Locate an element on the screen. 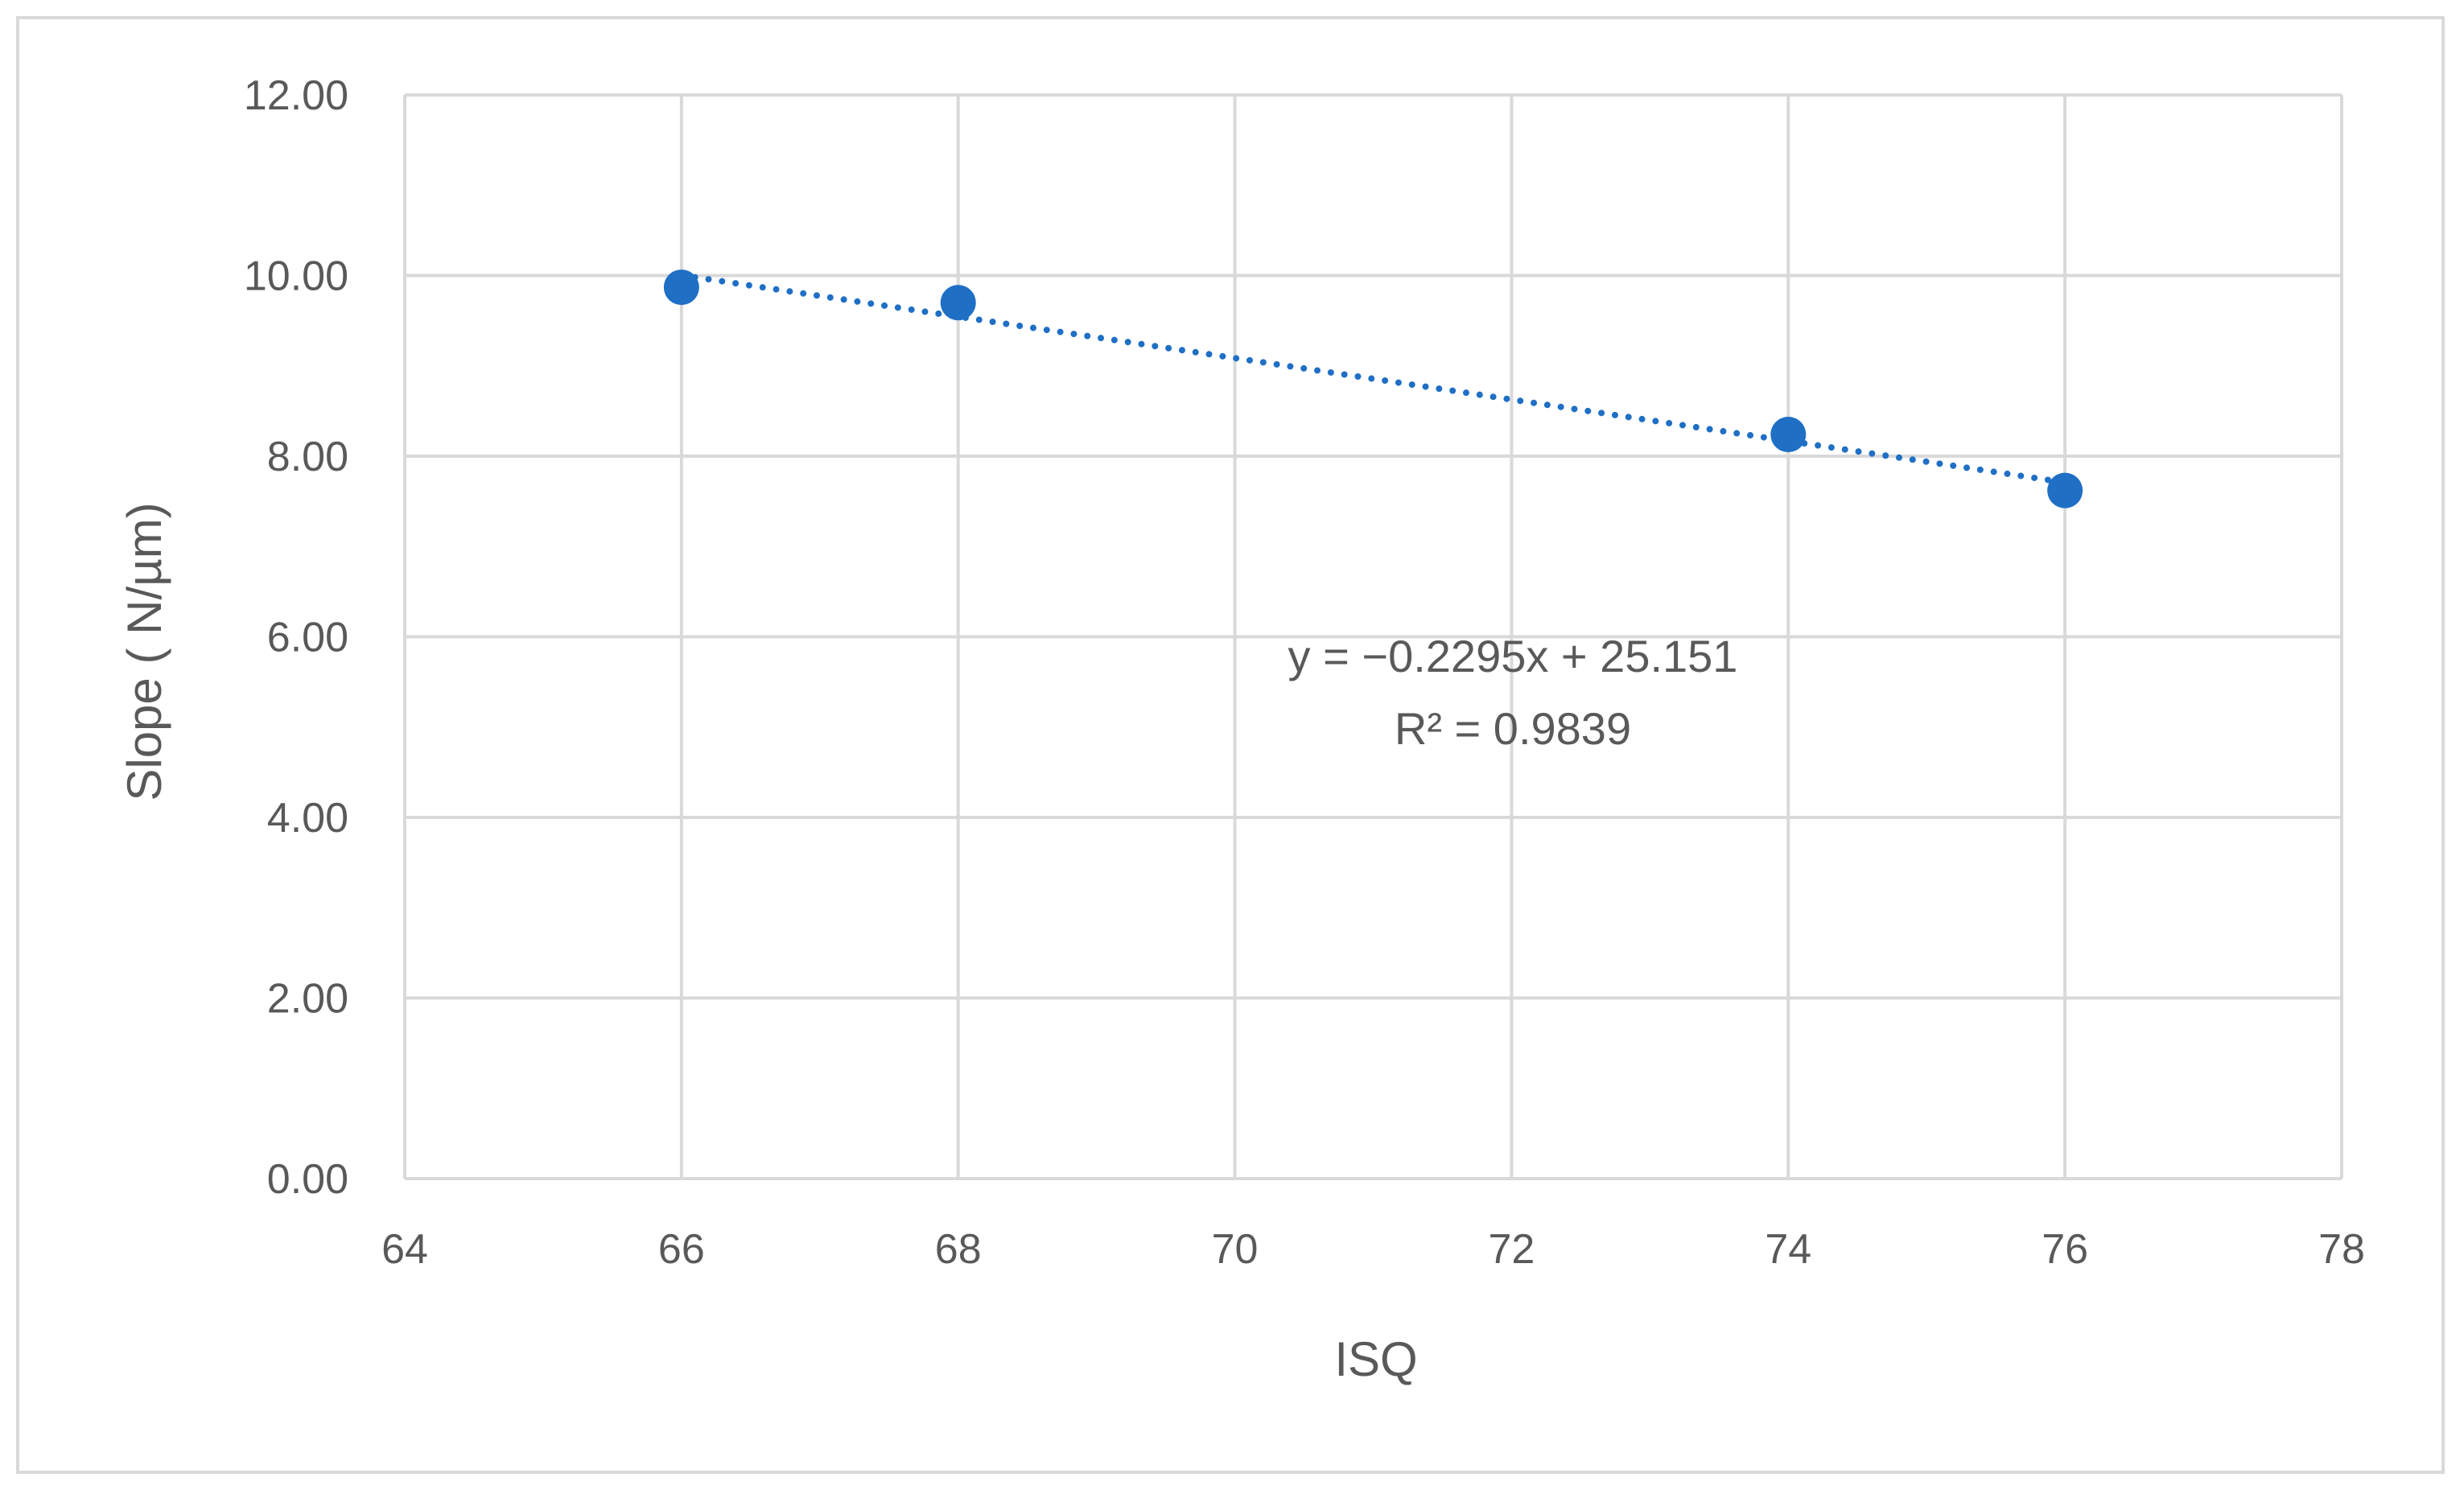  y-tick-label: 2.00 is located at coordinates (307, 999).